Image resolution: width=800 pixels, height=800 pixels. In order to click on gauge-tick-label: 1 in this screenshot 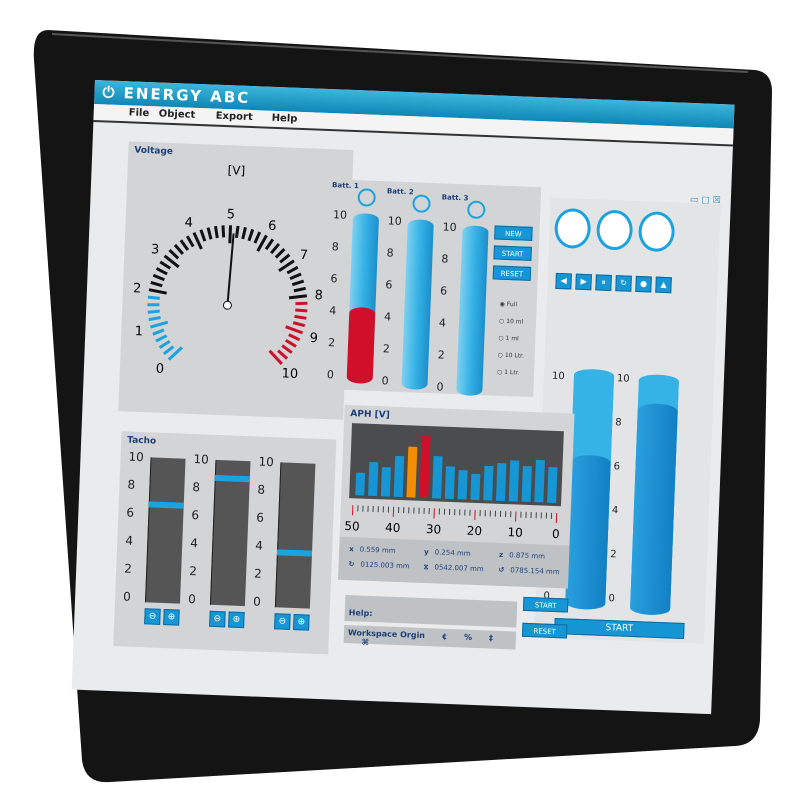, I will do `click(138, 331)`.